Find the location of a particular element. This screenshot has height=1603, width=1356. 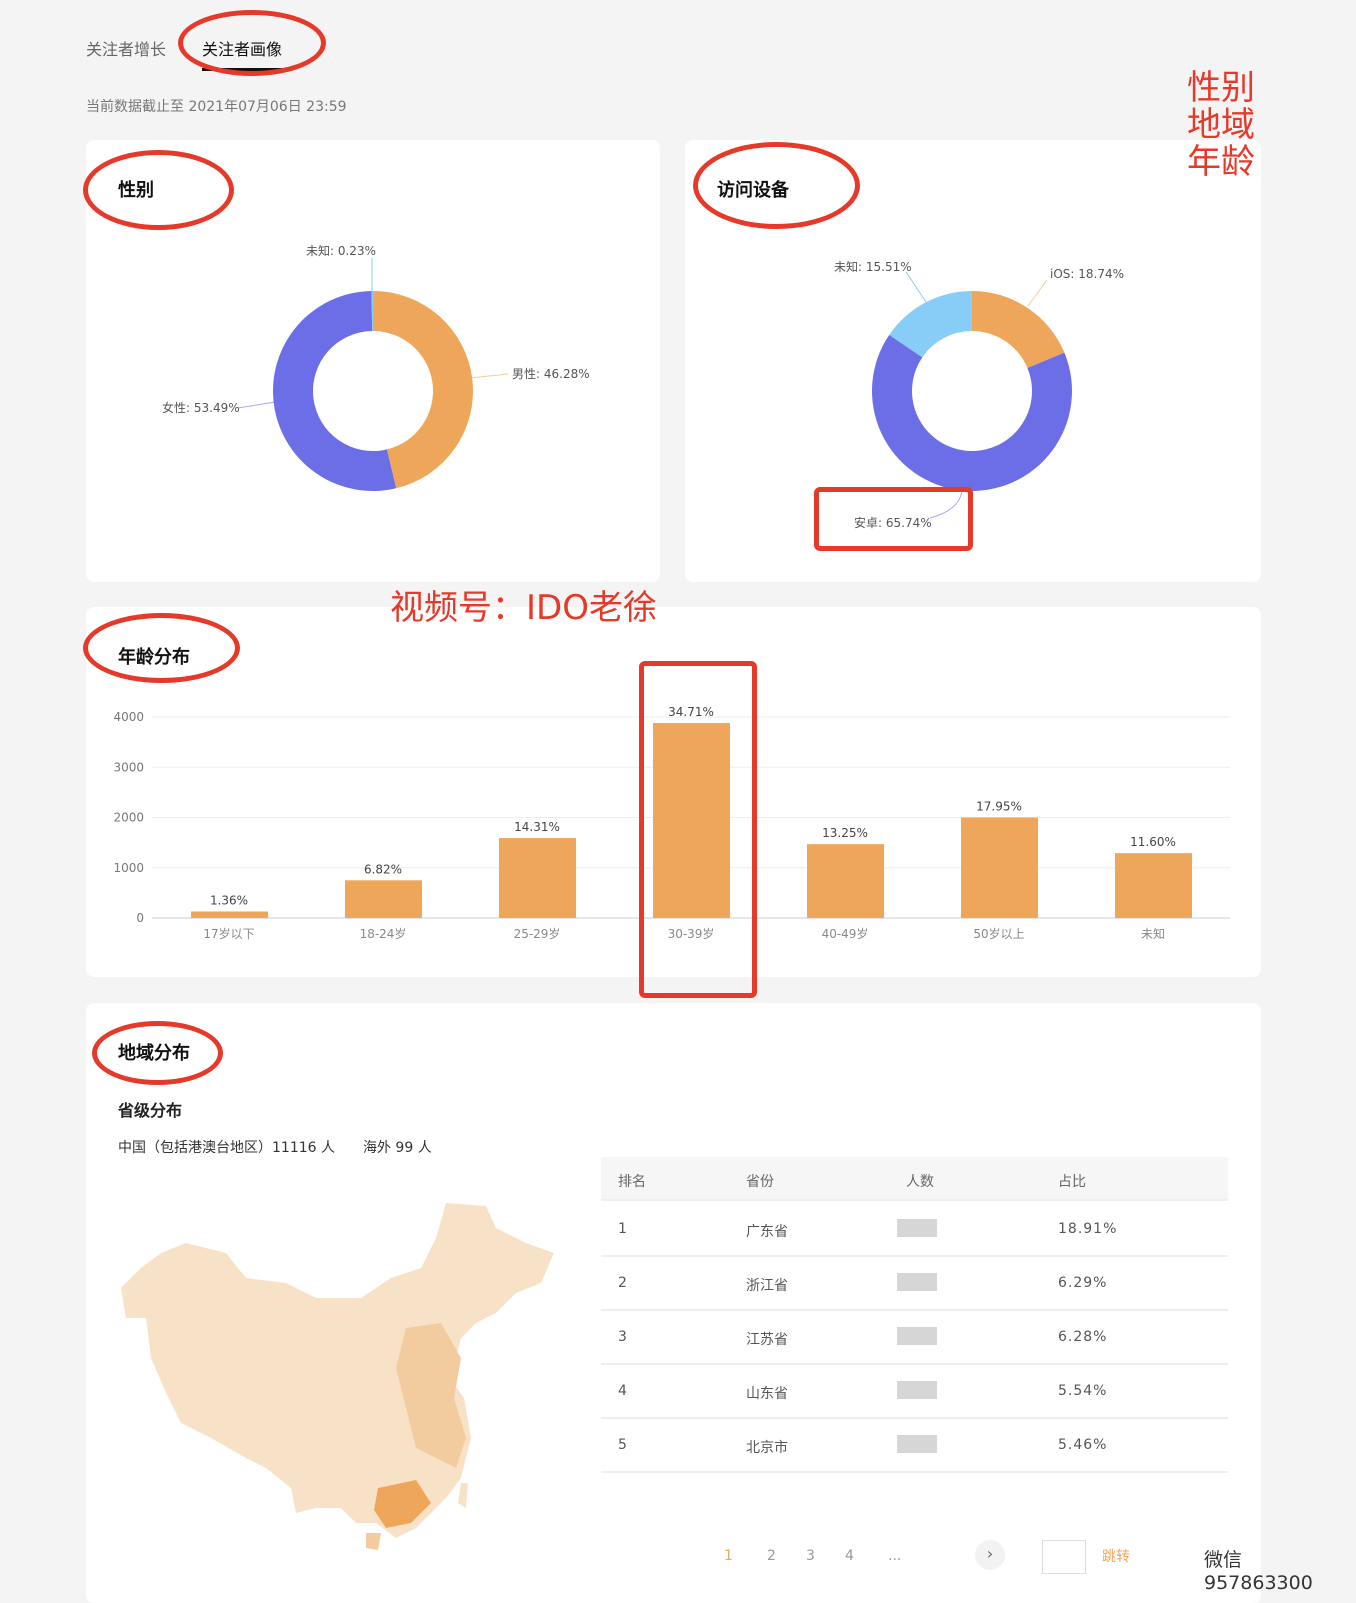

cell-share: 5.46% is located at coordinates (1083, 1445).